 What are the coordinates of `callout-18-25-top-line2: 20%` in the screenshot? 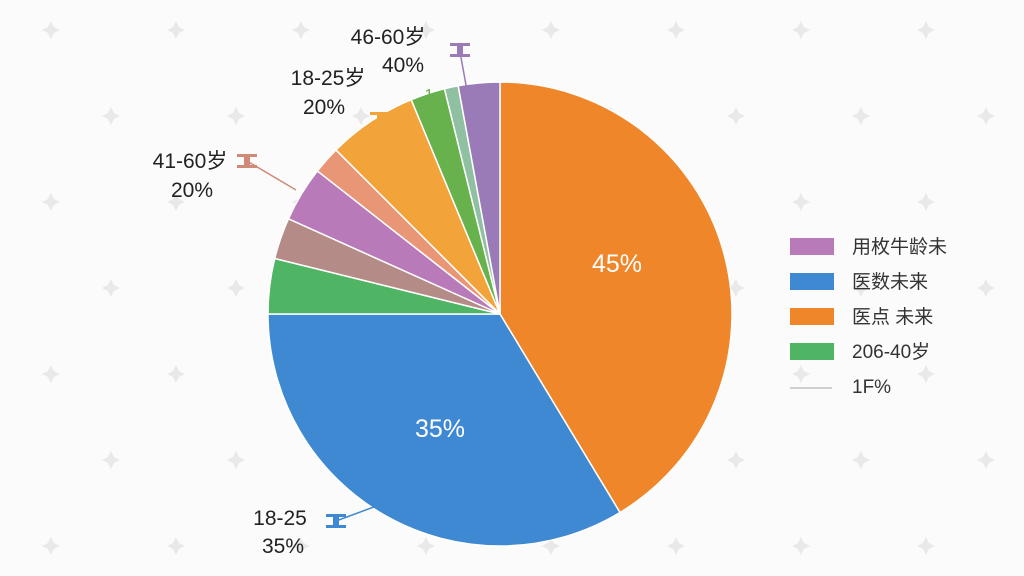 It's located at (324, 107).